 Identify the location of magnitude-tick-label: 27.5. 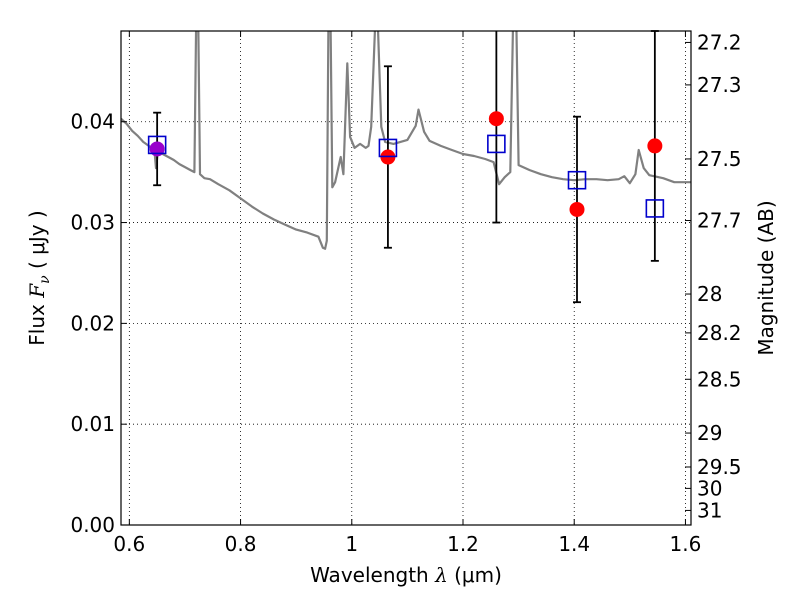
(719, 159).